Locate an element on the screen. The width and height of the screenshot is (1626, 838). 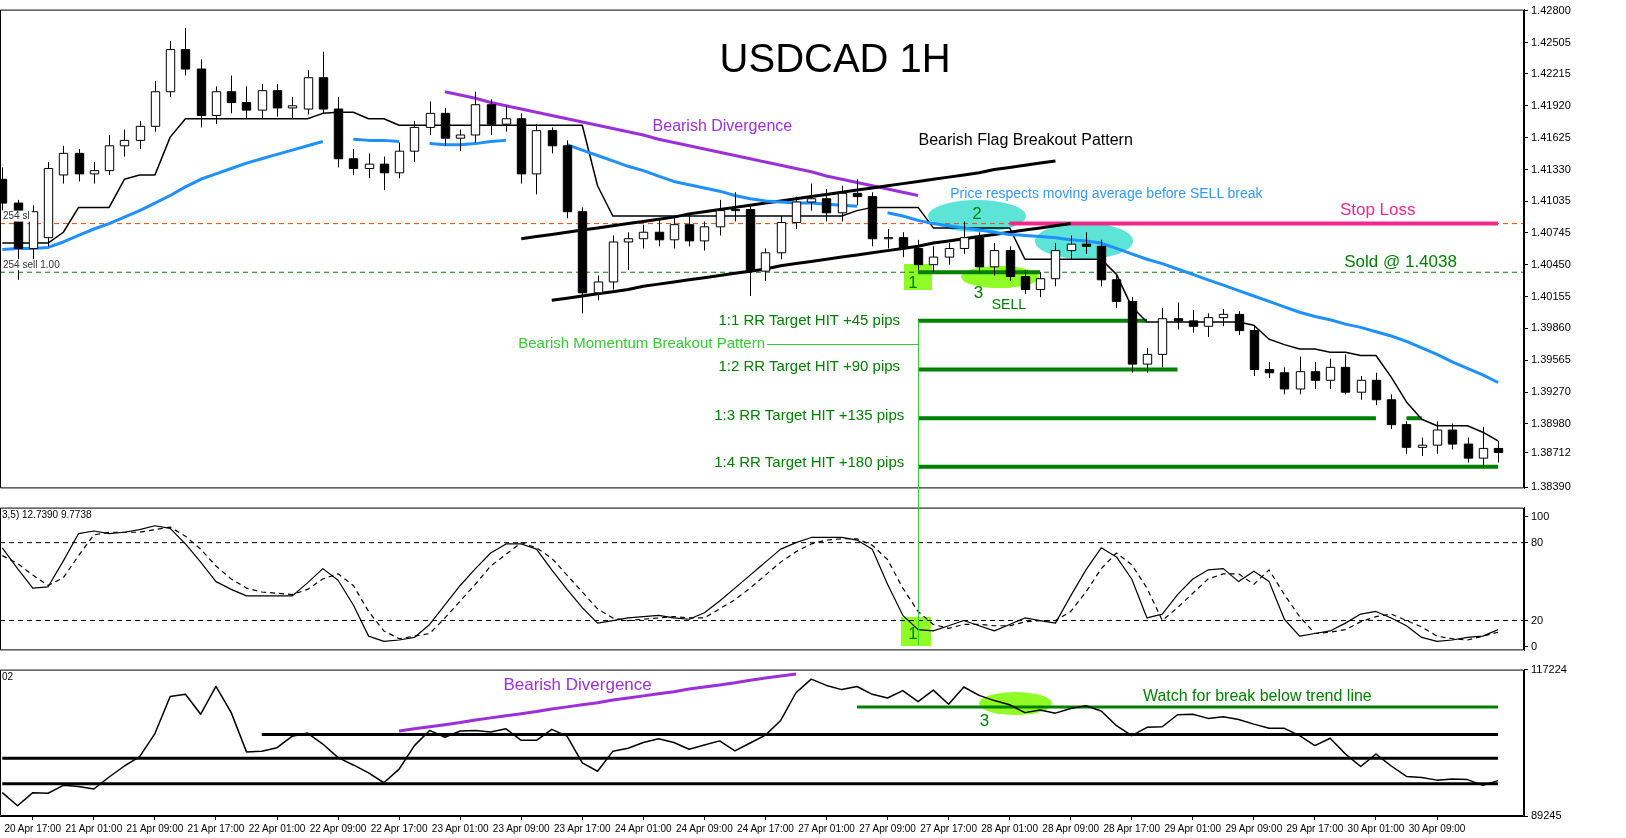
x-tick-label: 24 Apr 09:00 is located at coordinates (705, 828).